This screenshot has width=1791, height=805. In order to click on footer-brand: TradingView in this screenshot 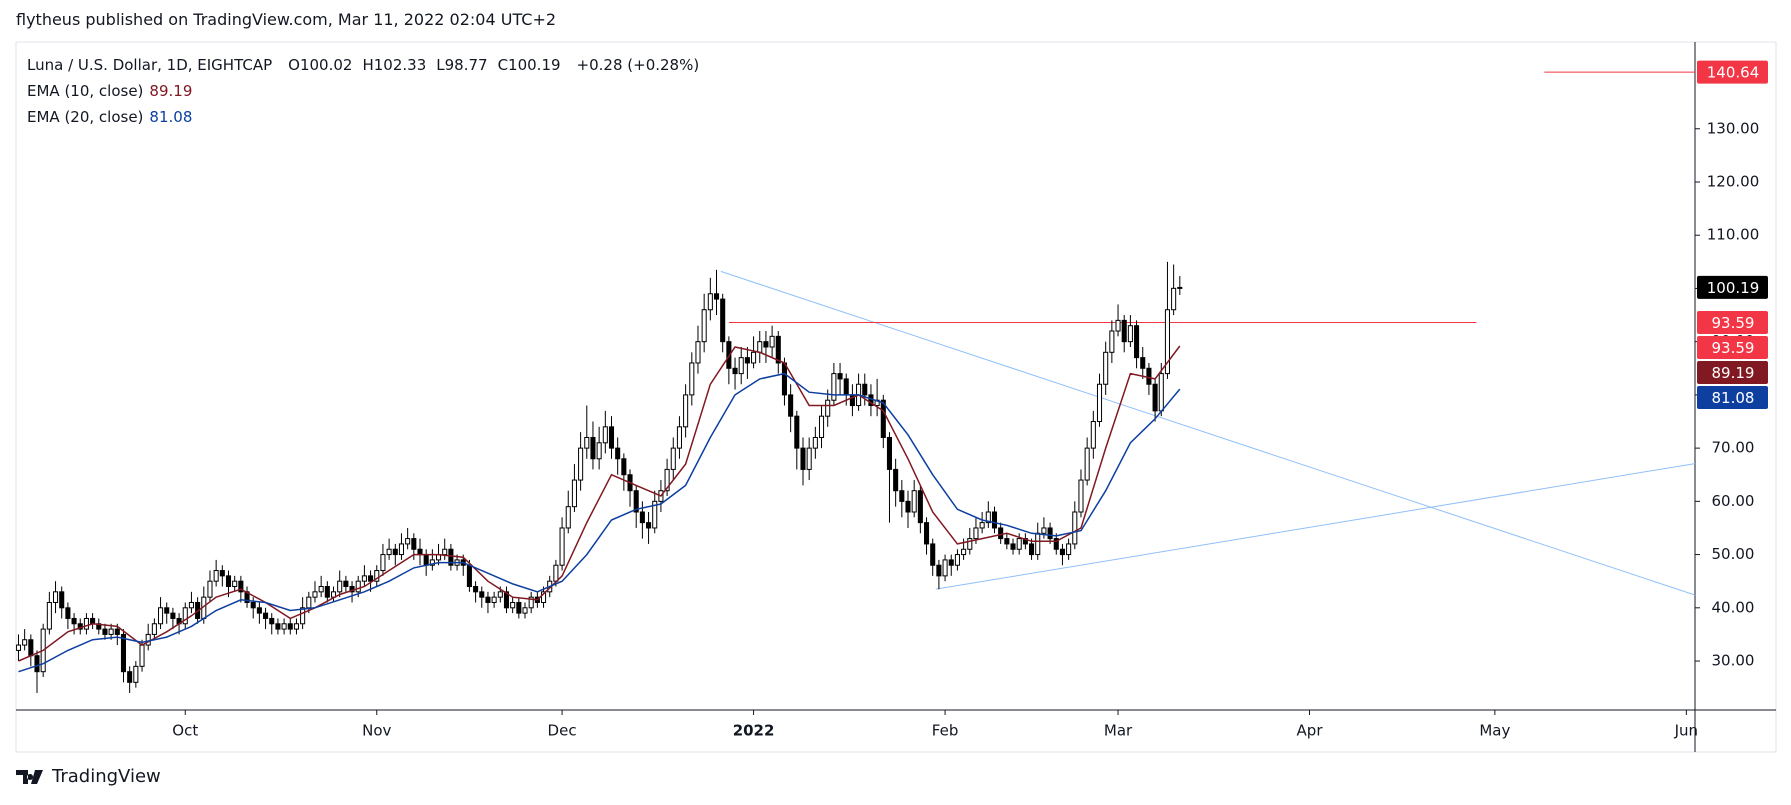, I will do `click(106, 776)`.